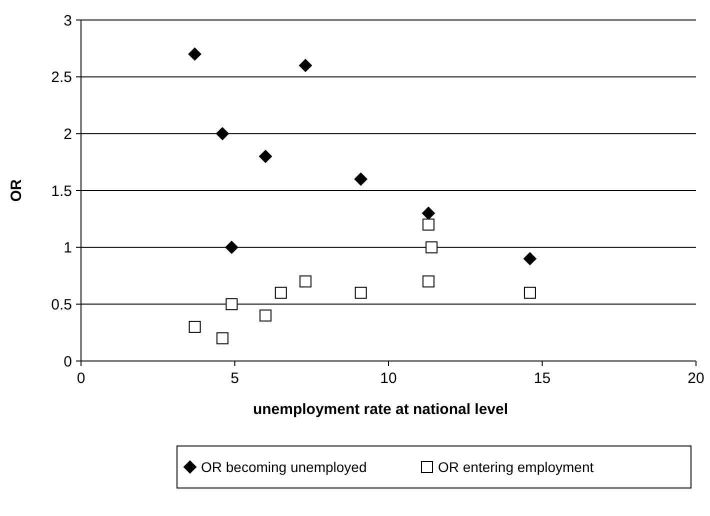  Describe the element at coordinates (68, 134) in the screenshot. I see `y-tick-label: 2` at that location.